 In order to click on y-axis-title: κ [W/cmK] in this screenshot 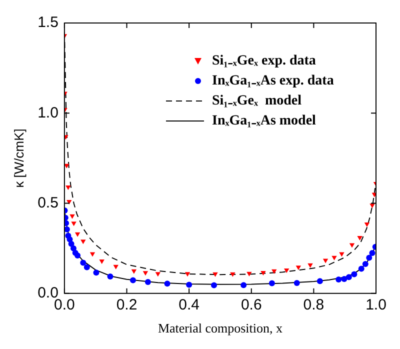, I will do `click(18, 158)`.